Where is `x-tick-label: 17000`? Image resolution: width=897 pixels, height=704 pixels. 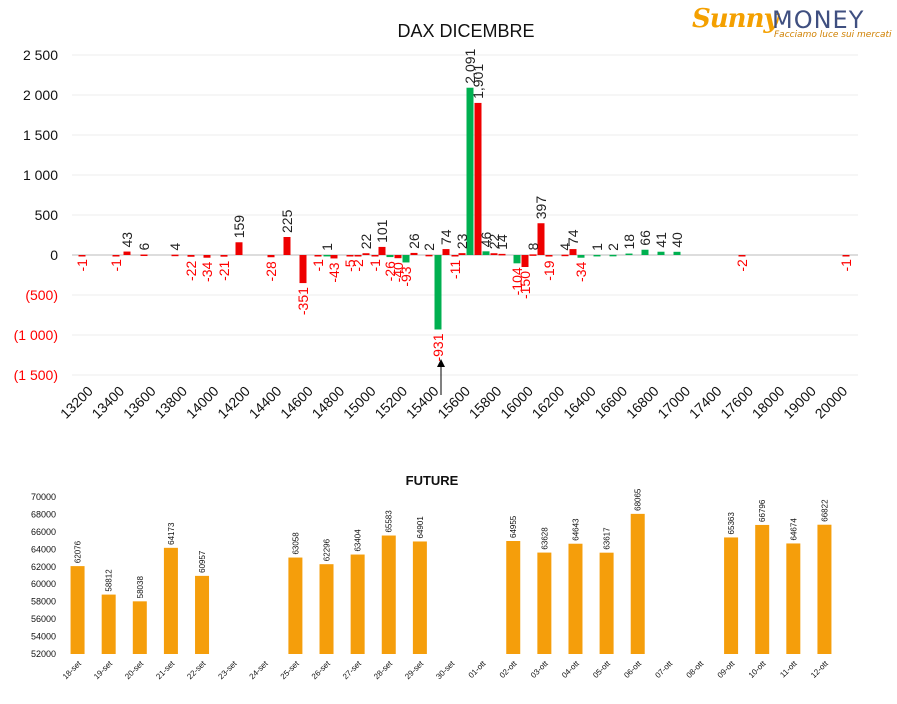
x-tick-label: 17000 is located at coordinates (673, 402).